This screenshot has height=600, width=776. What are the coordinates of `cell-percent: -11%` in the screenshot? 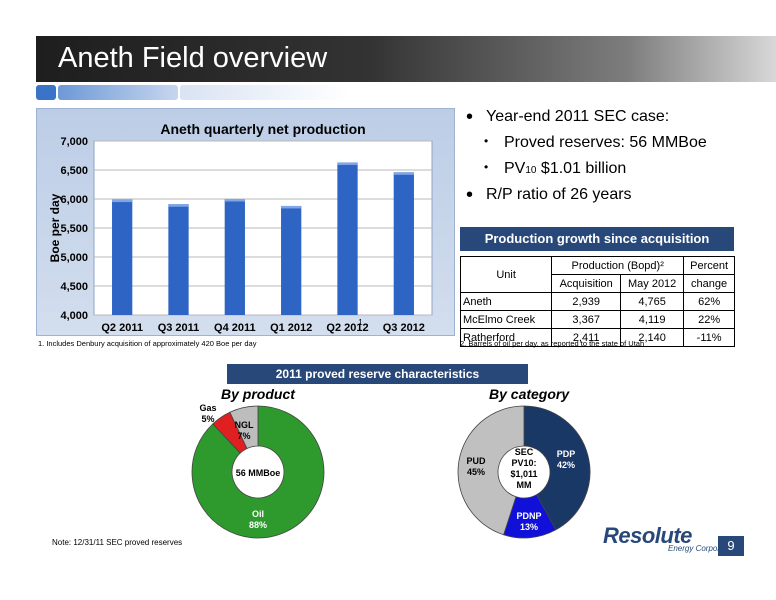 It's located at (709, 337).